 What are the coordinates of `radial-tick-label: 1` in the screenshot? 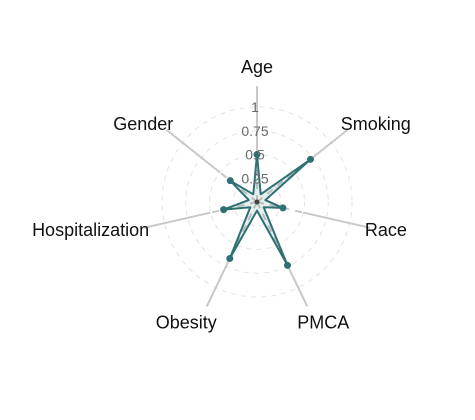 It's located at (255, 107).